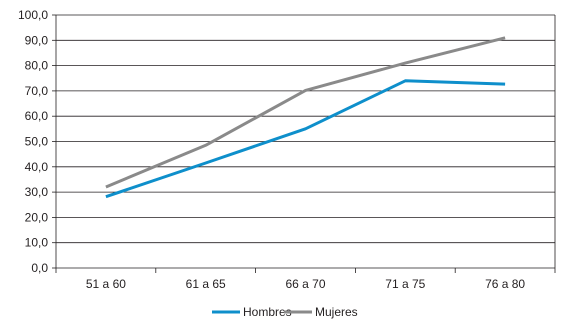 The image size is (562, 325). I want to click on legend: Hombres Mujeres, so click(285, 312).